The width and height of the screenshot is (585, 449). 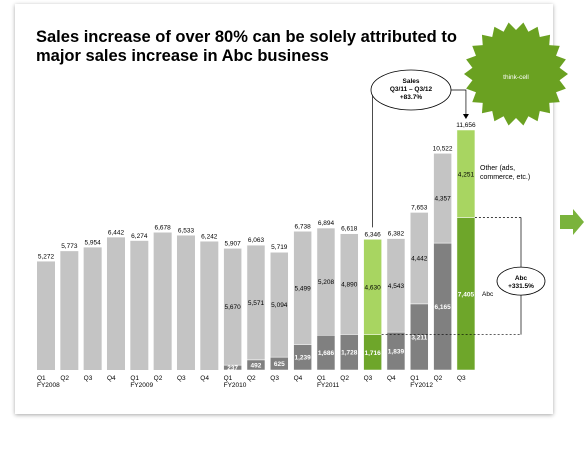 I want to click on segment-label: 4,357, so click(x=442, y=199).